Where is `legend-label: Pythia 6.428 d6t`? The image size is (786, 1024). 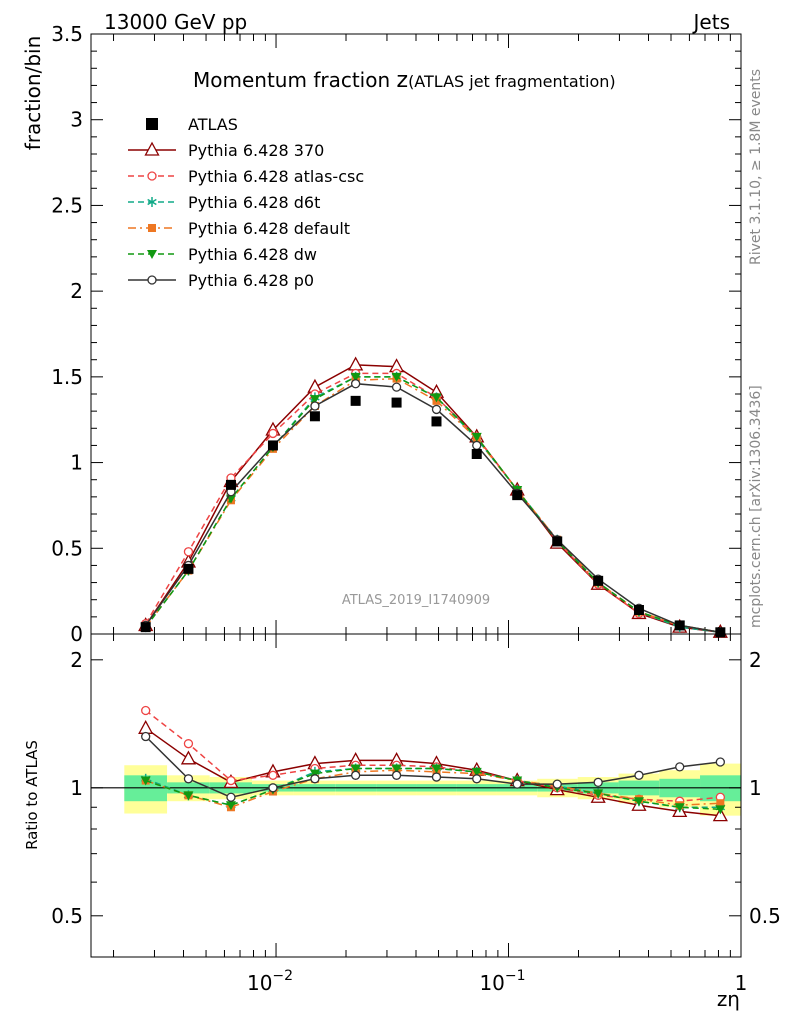 legend-label: Pythia 6.428 d6t is located at coordinates (254, 202).